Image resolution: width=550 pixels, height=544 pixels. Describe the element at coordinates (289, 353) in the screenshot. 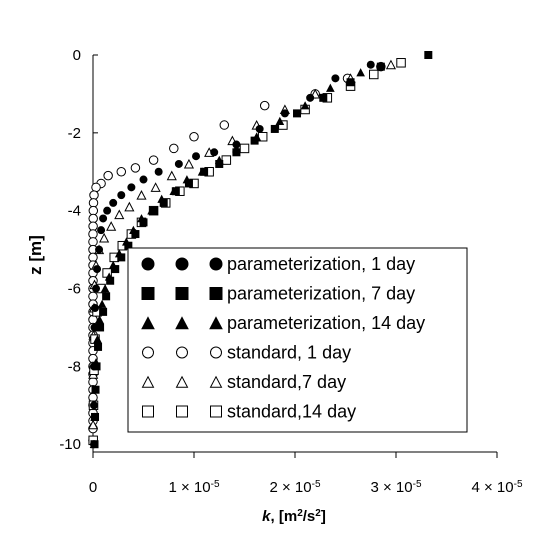

I see `legend-label: standard, 1 day` at that location.